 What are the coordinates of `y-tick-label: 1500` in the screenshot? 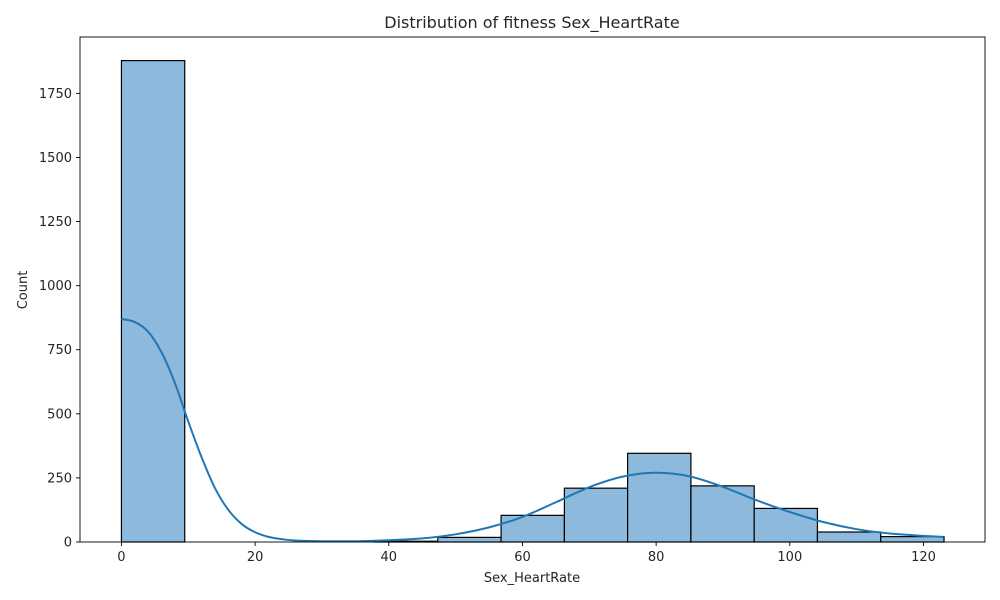 It's located at (55, 158).